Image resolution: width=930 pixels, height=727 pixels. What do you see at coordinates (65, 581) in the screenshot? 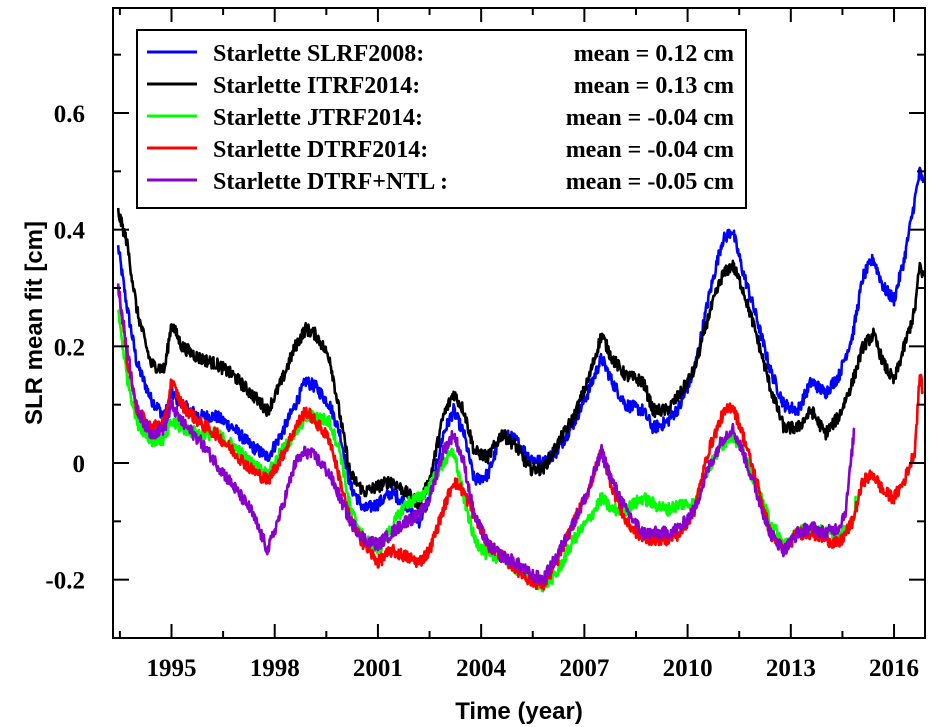
I see `y-tick-label: -0.2` at bounding box center [65, 581].